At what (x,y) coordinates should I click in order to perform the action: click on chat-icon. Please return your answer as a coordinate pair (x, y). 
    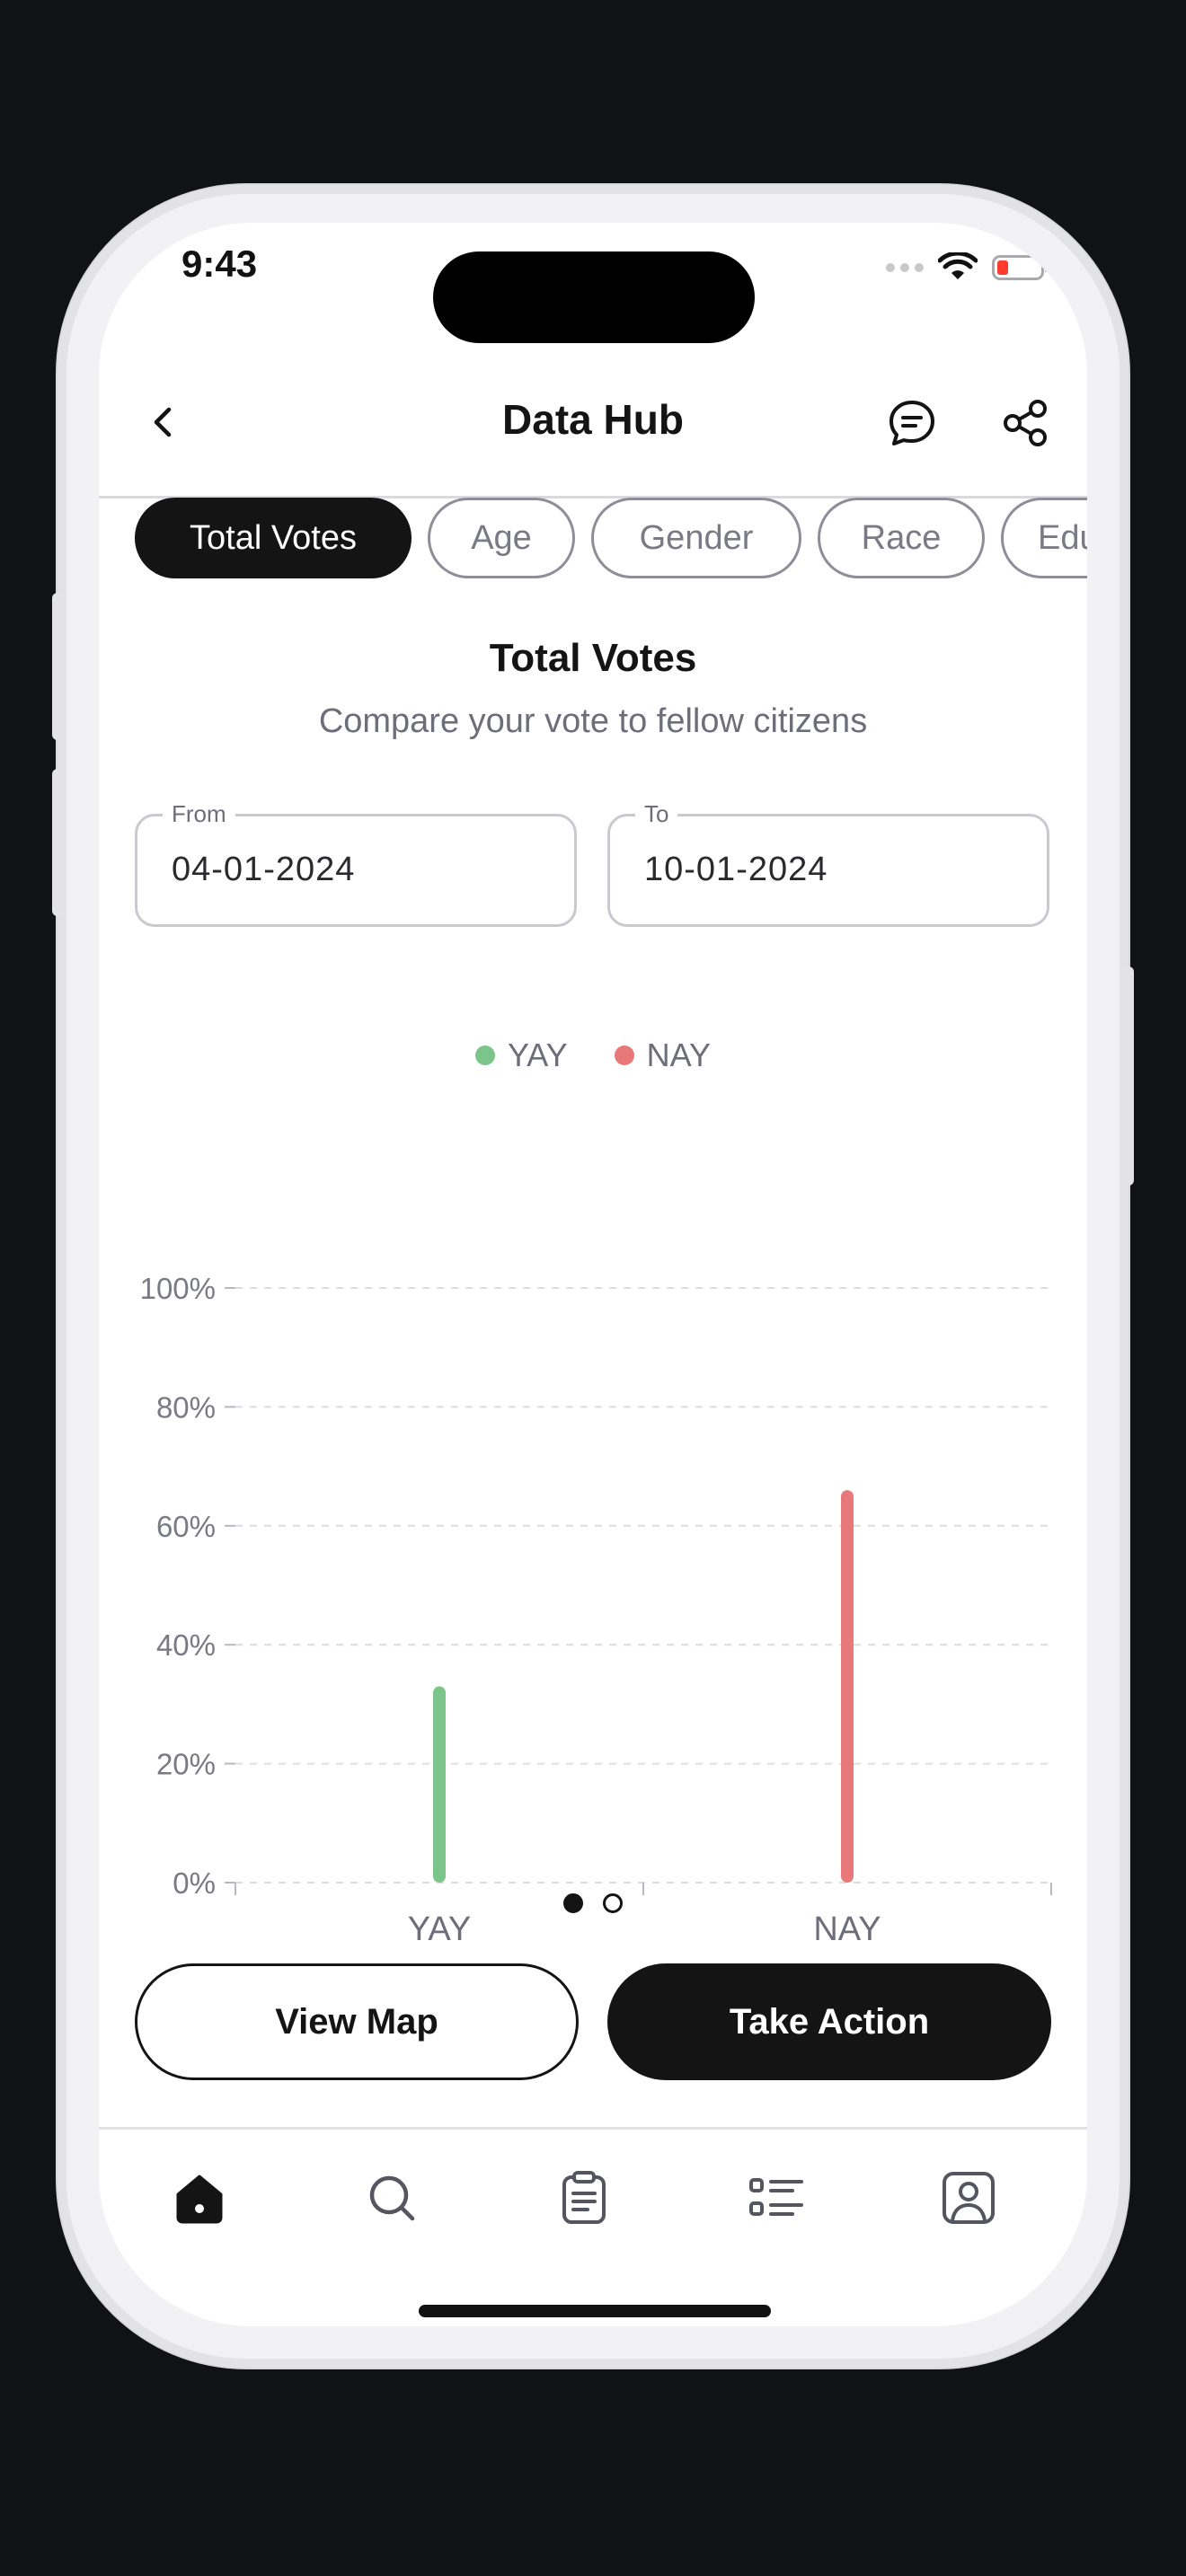
    Looking at the image, I should click on (912, 423).